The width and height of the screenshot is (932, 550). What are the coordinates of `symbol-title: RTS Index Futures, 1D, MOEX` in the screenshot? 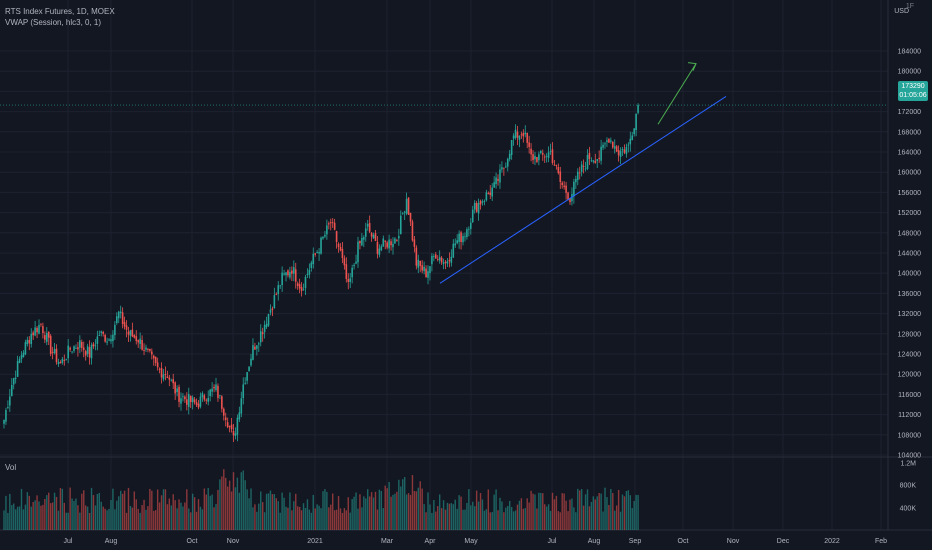 It's located at (60, 11).